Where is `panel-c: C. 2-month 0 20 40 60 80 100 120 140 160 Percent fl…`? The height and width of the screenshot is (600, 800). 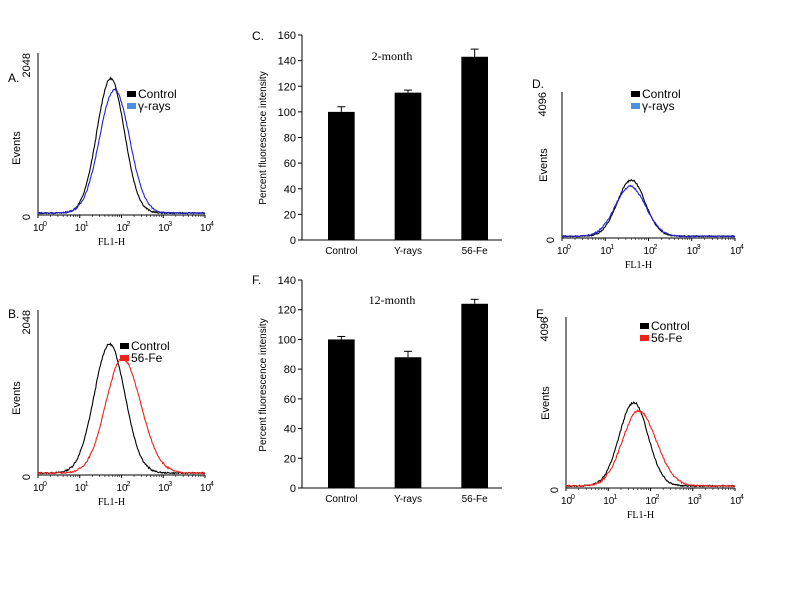
panel-c: C. 2-month 0 20 40 60 80 100 120 140 160 Percent fl… is located at coordinates (377, 143).